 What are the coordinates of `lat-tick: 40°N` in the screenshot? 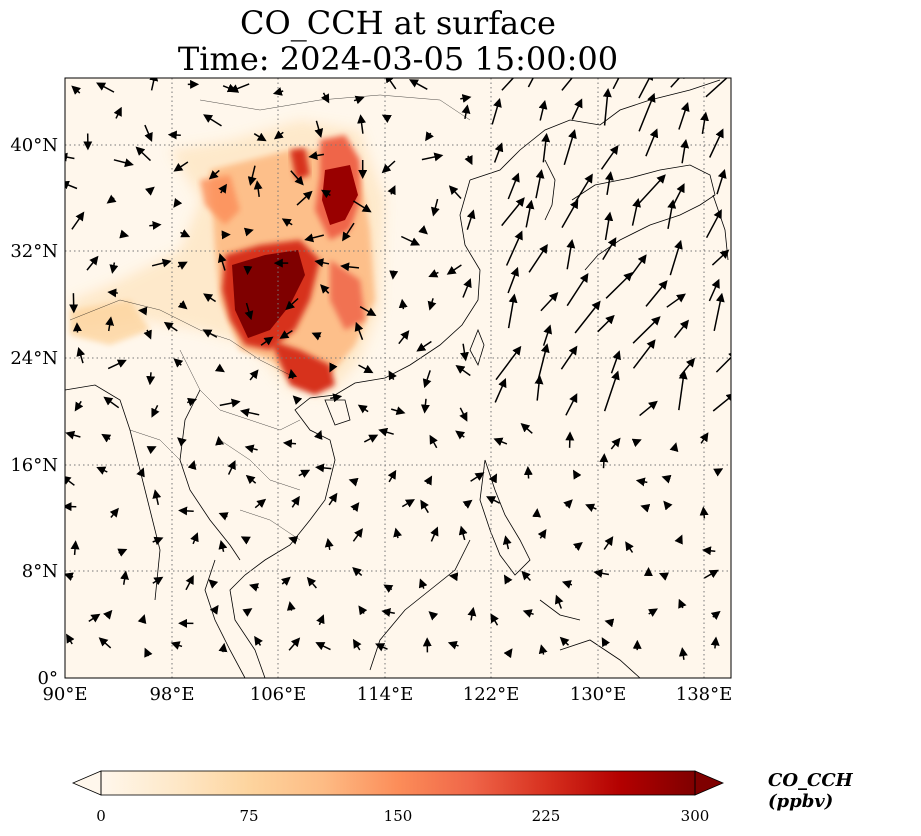 It's located at (34, 145).